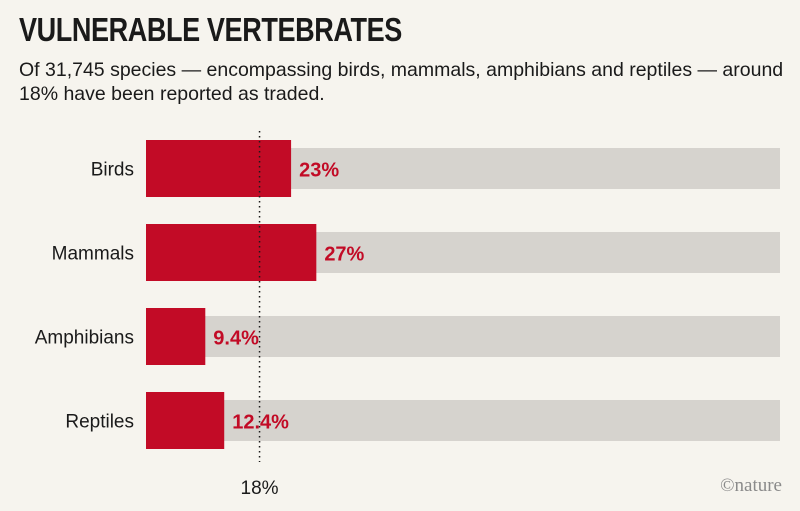 The image size is (800, 511). Describe the element at coordinates (112, 170) in the screenshot. I see `category-label-birds: Birds` at that location.